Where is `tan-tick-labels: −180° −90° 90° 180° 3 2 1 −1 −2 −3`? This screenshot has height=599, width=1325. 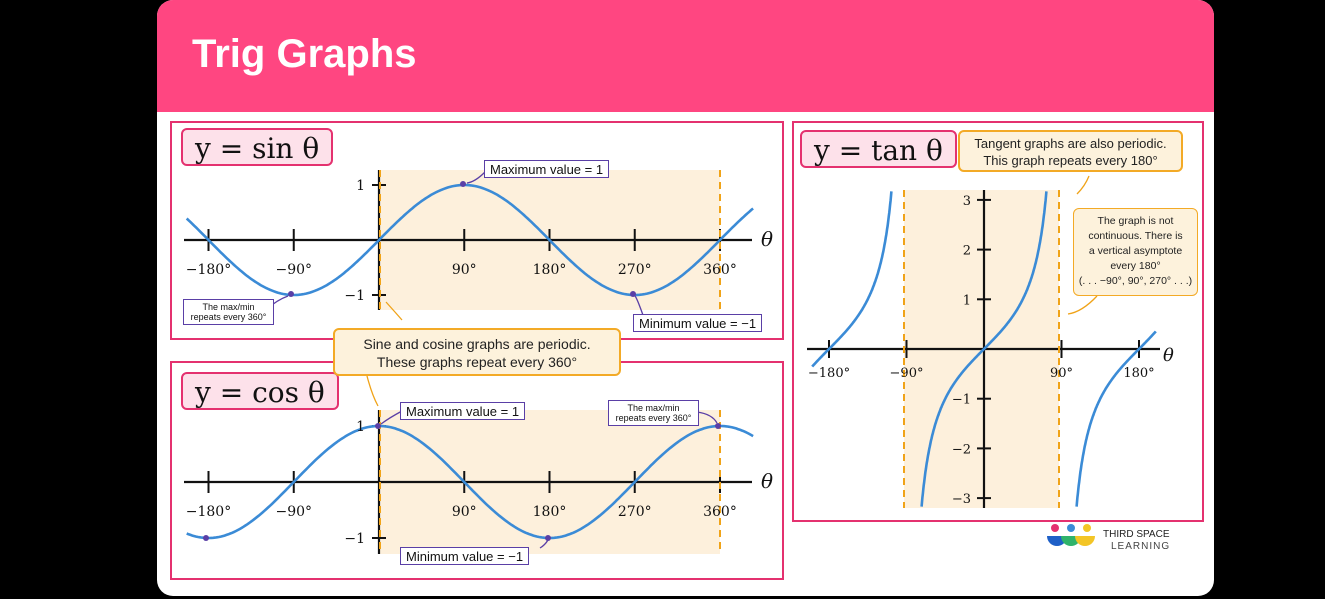 tan-tick-labels: −180° −90° 90° 180° 3 2 1 −1 −2 −3 is located at coordinates (981, 350).